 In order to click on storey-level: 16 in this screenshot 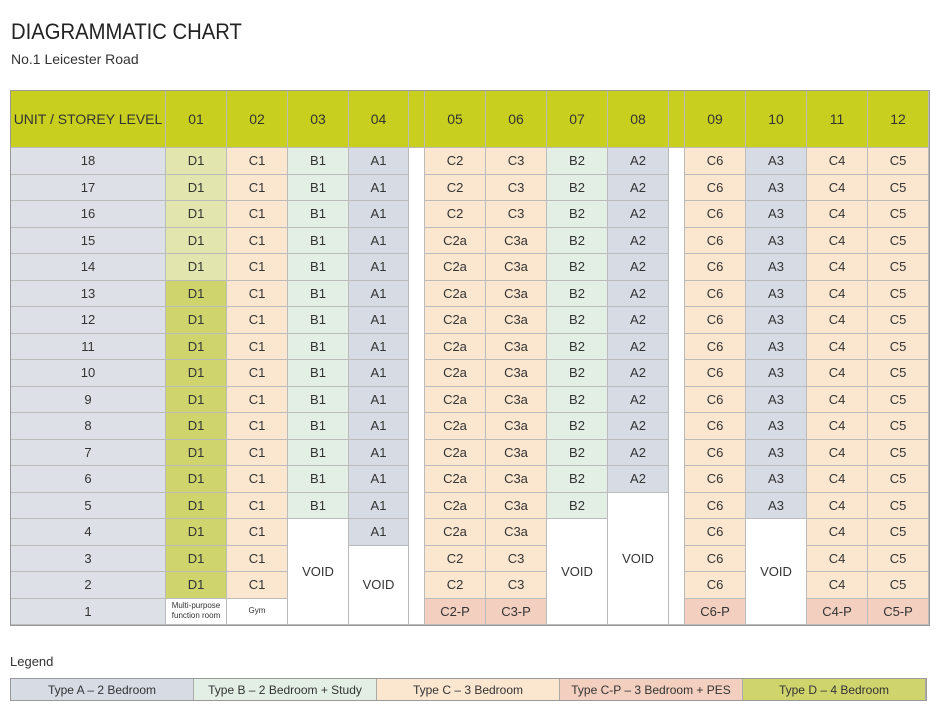, I will do `click(88, 214)`.